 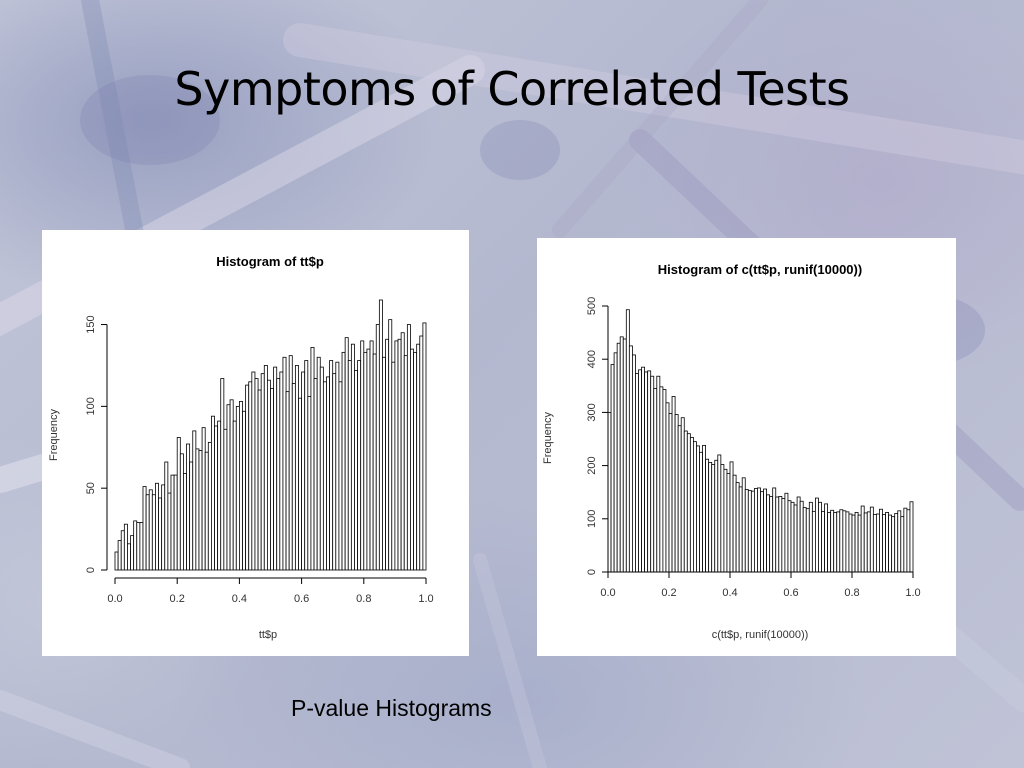 I want to click on slide-caption: P-value Histograms, so click(x=391, y=708).